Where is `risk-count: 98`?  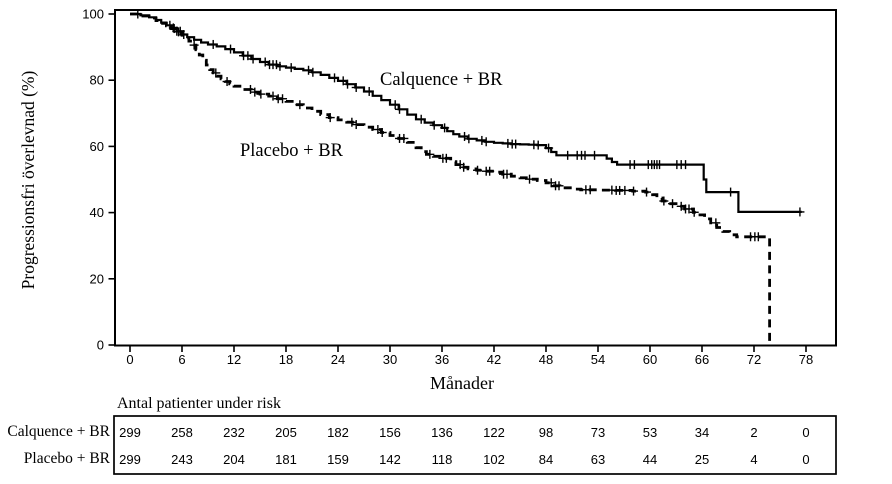
risk-count: 98 is located at coordinates (546, 432).